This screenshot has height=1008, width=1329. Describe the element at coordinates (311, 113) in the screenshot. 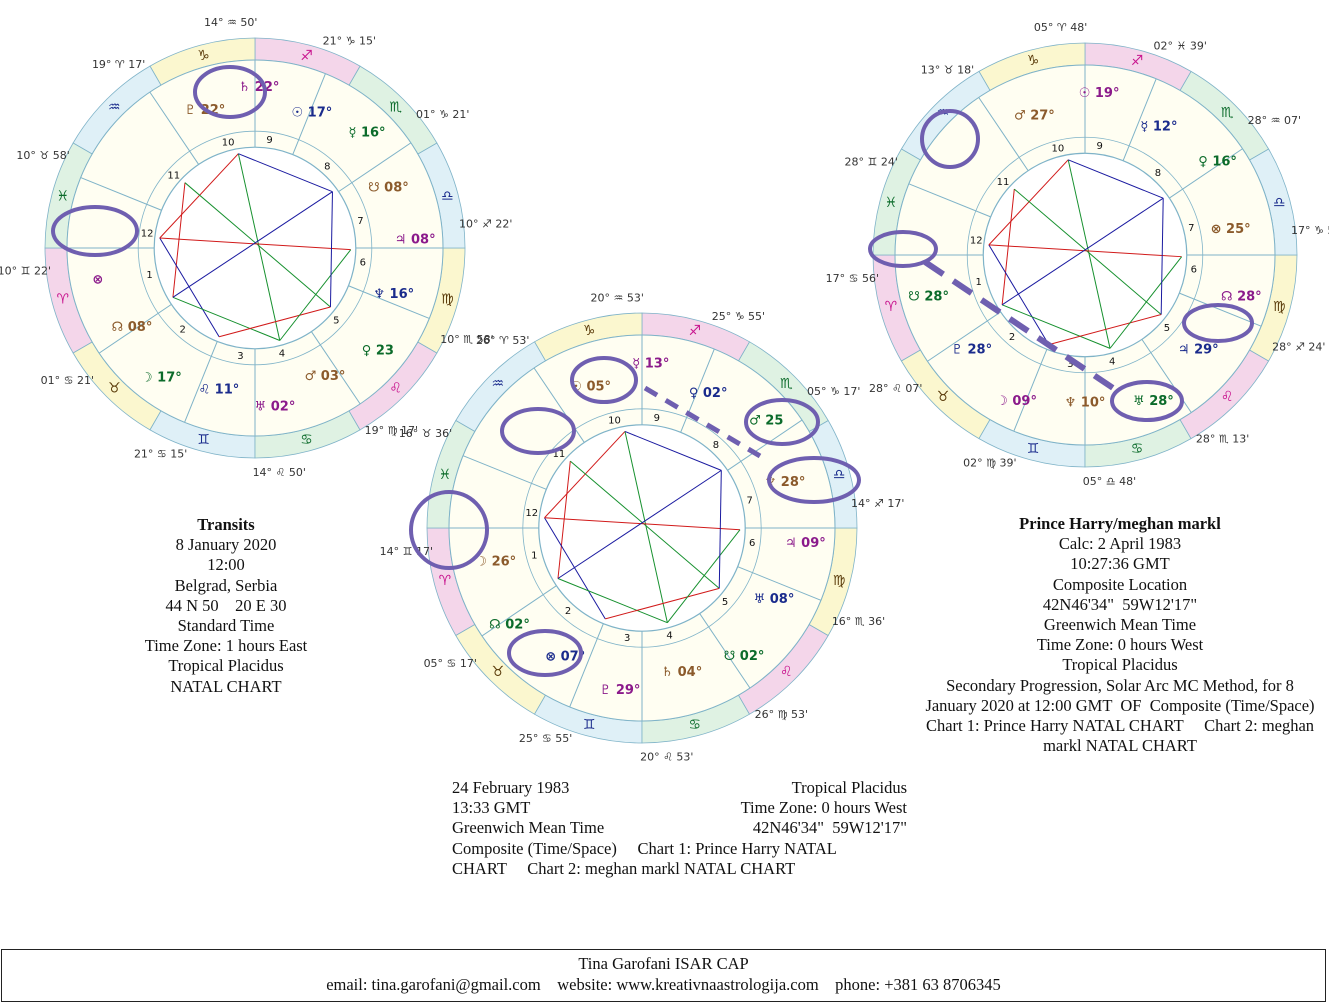

I see `planet-glyph: ☉ 17°` at that location.